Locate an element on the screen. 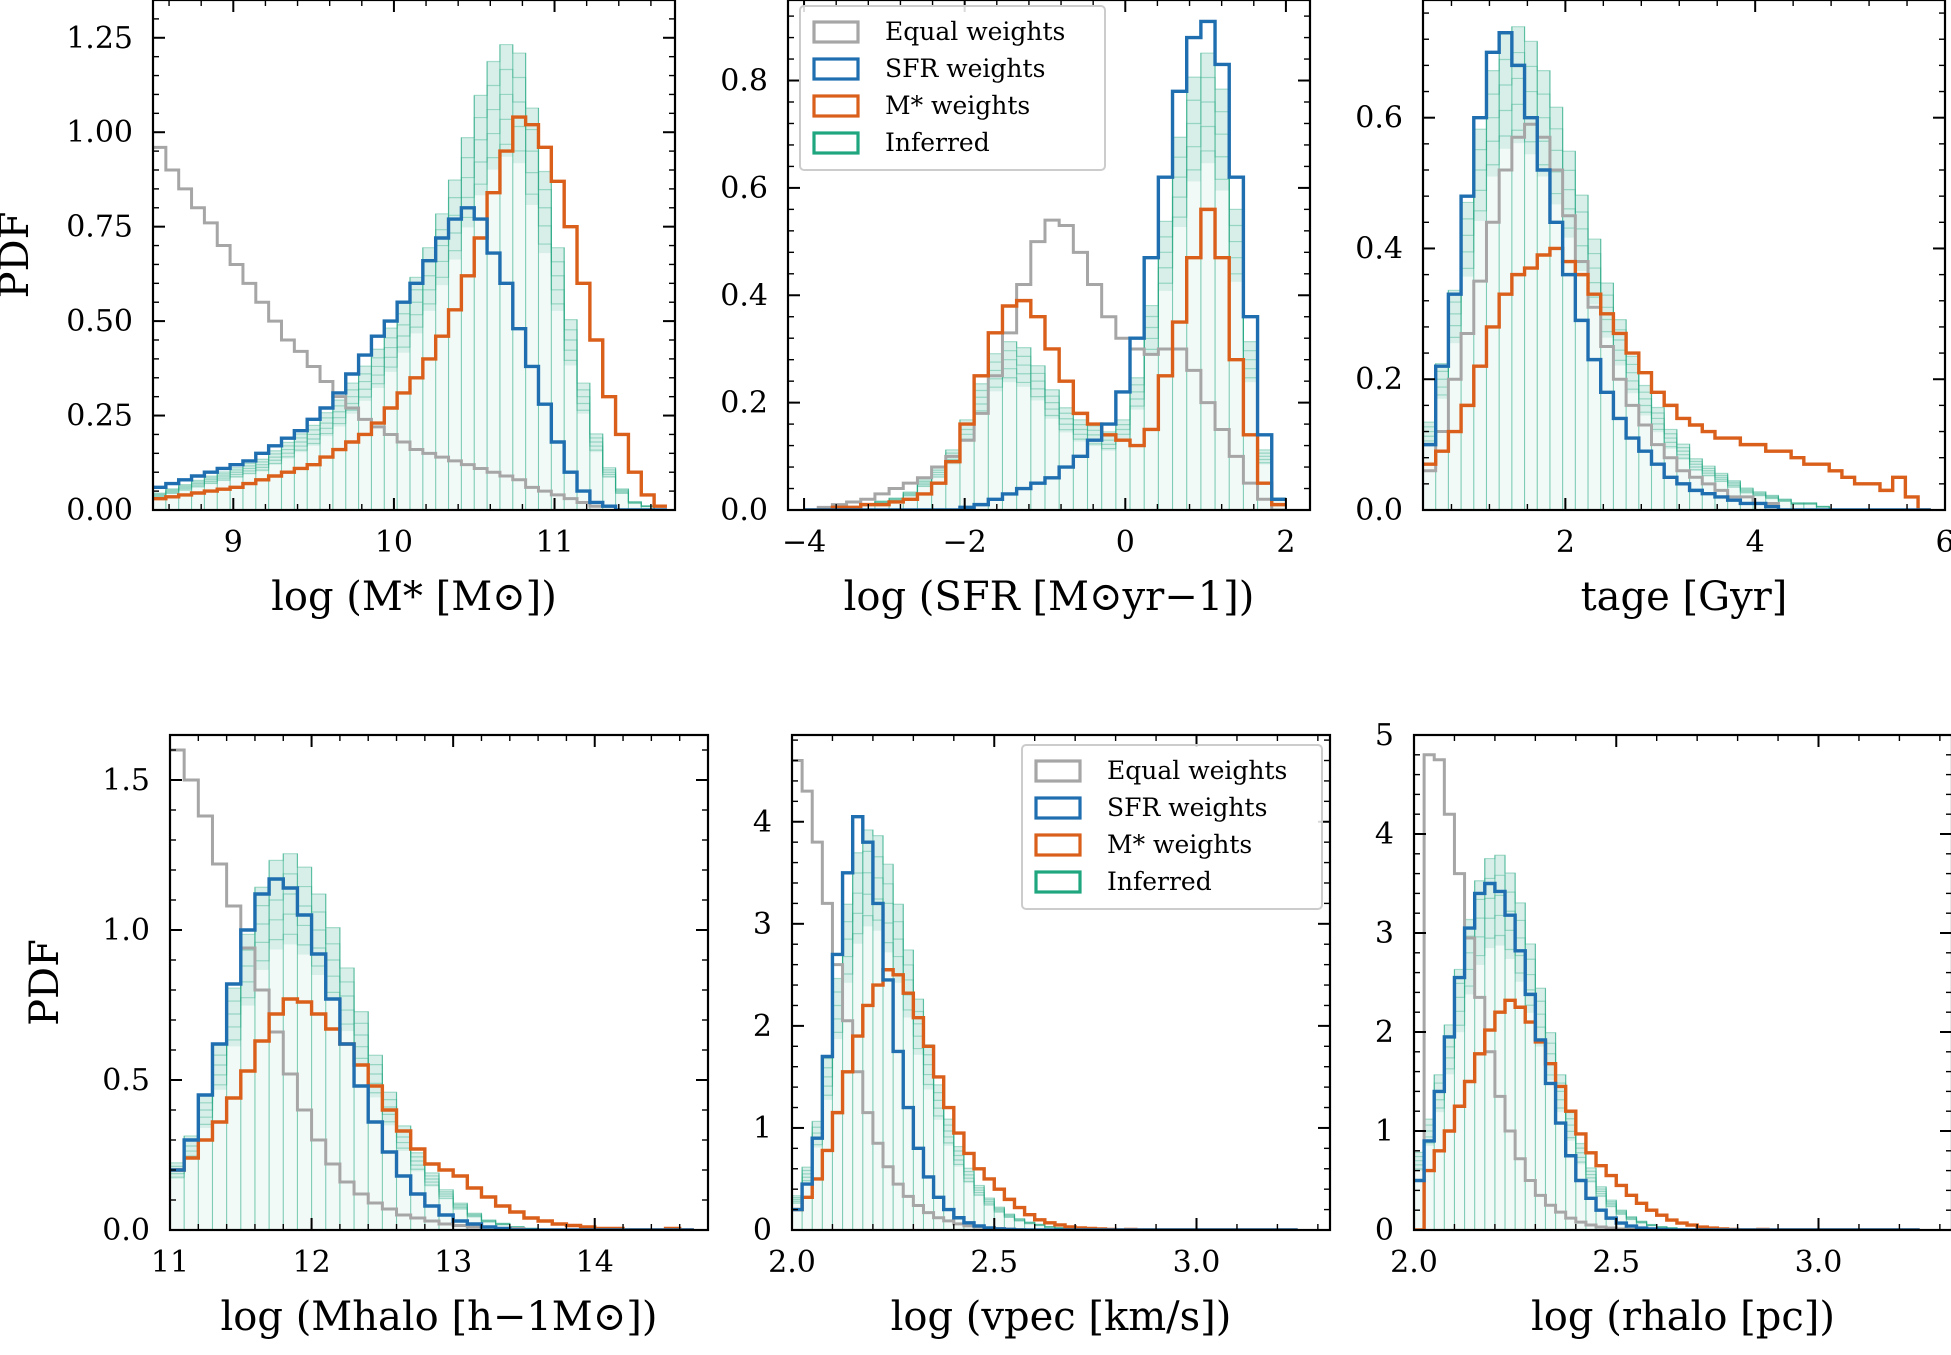 The width and height of the screenshot is (1951, 1355). x-tick-label: 13 is located at coordinates (453, 1262).